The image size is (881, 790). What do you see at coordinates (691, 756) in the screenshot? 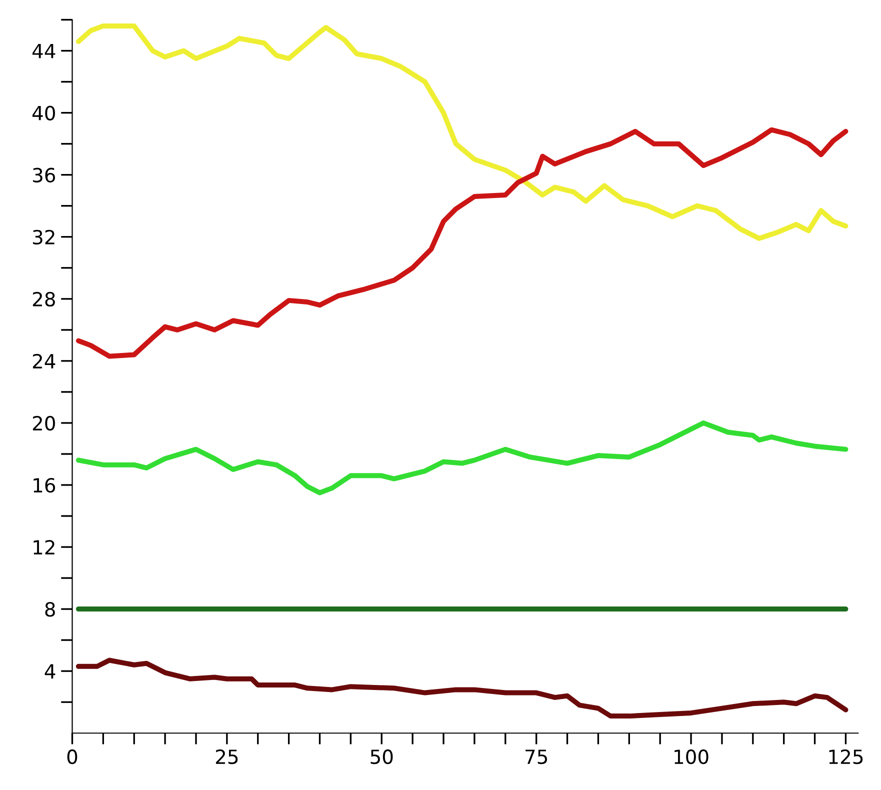
I see `x-tick-label: 100` at bounding box center [691, 756].